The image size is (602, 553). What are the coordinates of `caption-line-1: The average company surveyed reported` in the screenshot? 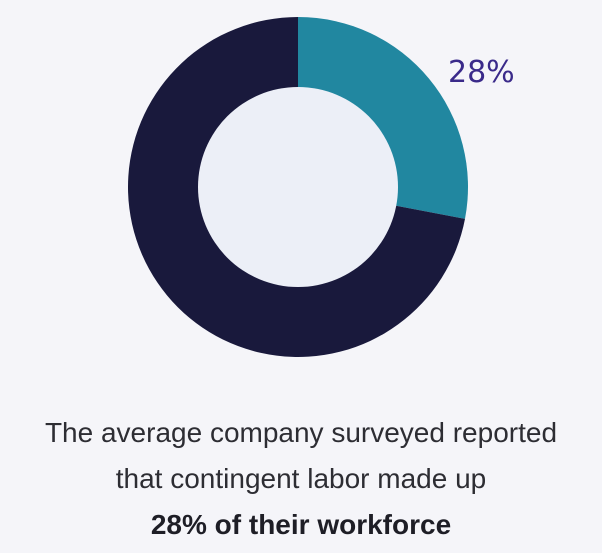 It's located at (301, 432).